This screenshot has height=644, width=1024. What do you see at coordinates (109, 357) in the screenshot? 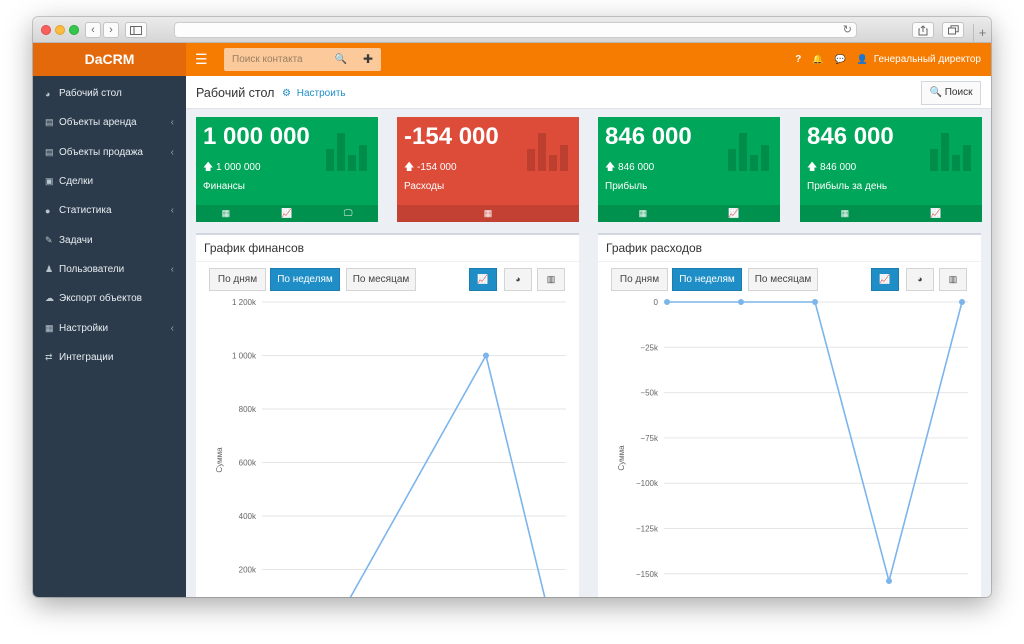
I see `sidebar-item: ⇄ Интеграции` at bounding box center [109, 357].